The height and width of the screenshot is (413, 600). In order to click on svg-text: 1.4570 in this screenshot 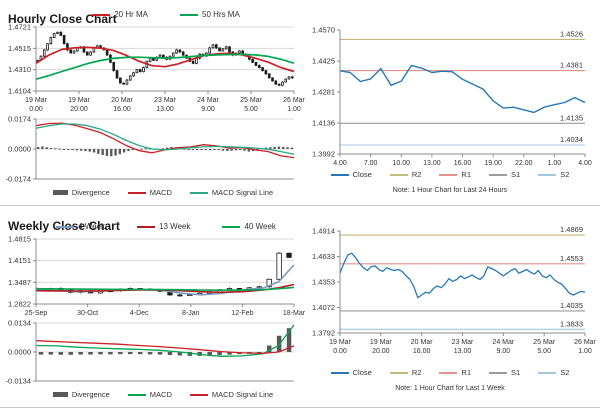, I will do `click(323, 30)`.